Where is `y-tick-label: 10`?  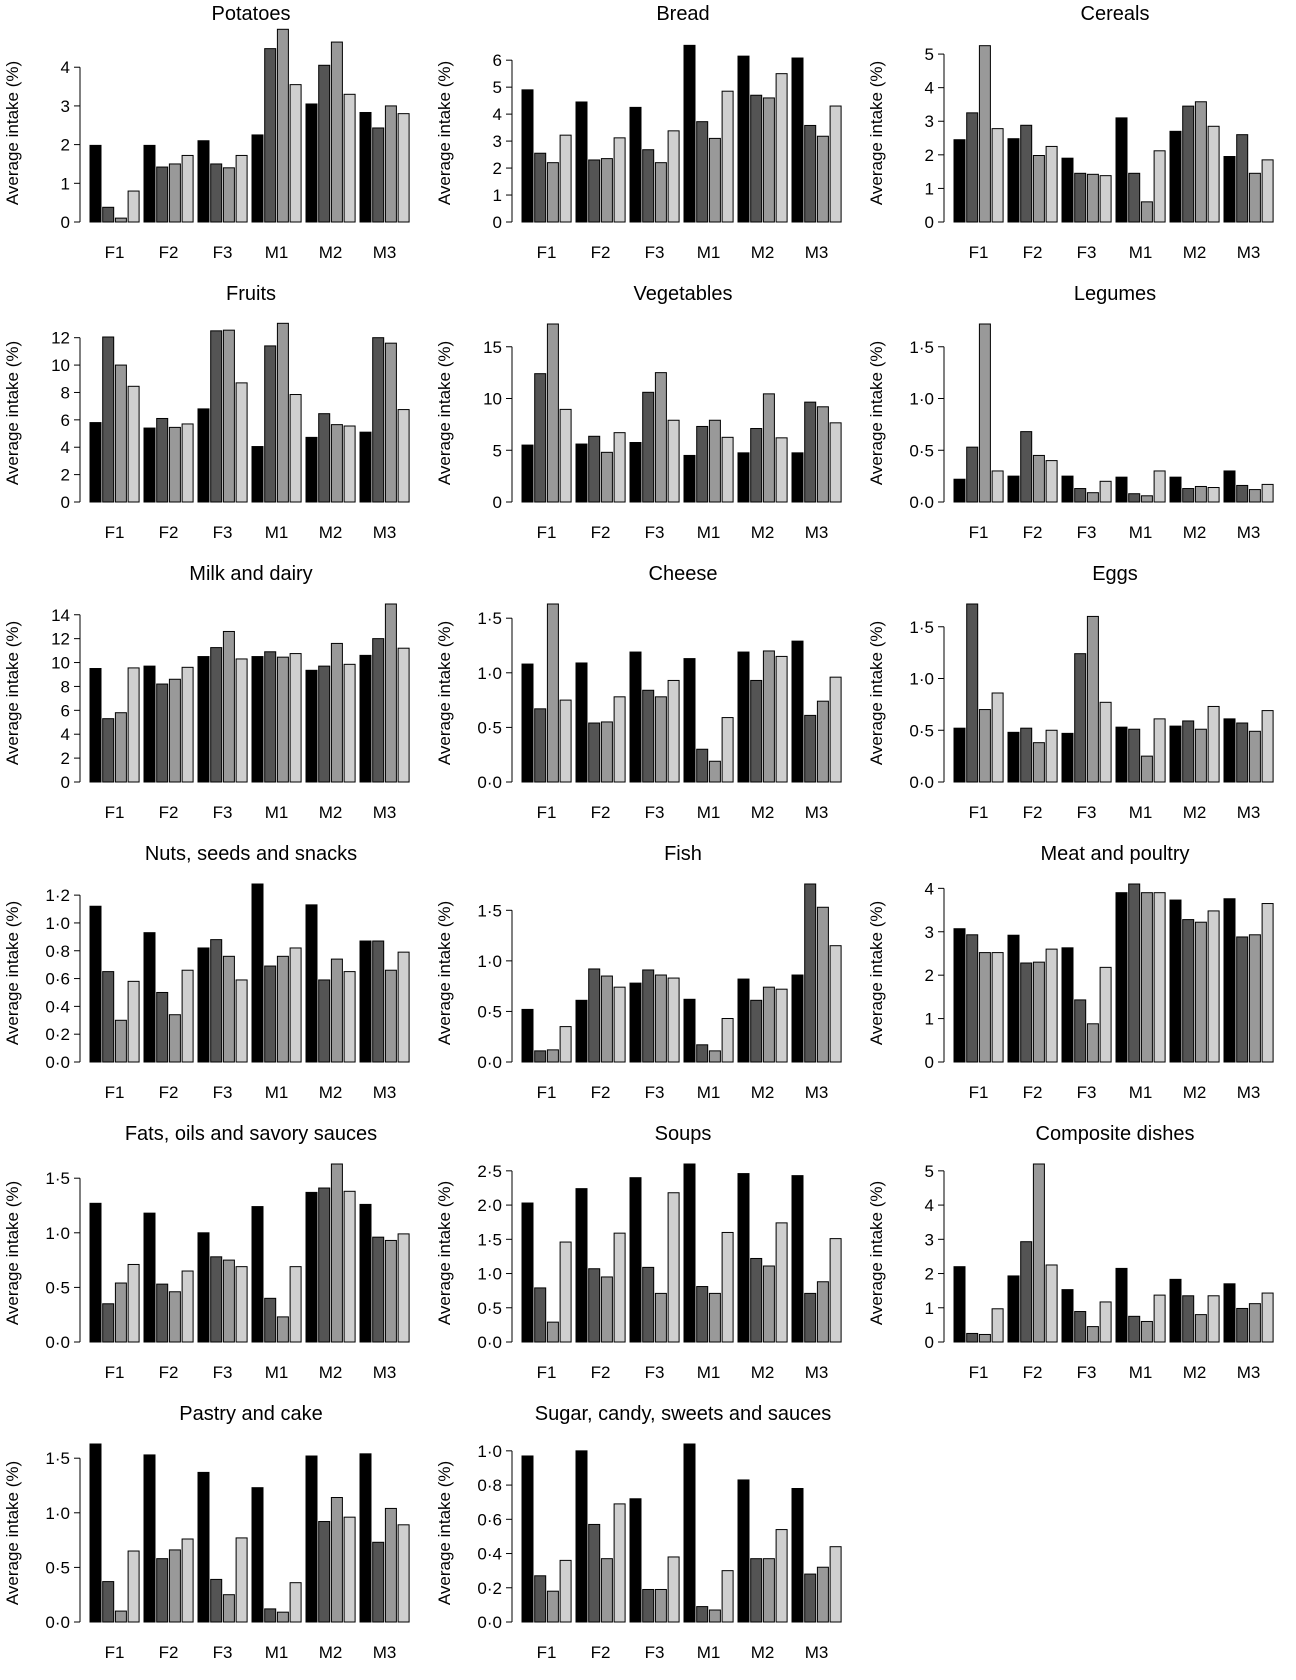
y-tick-label: 10 is located at coordinates (60, 365).